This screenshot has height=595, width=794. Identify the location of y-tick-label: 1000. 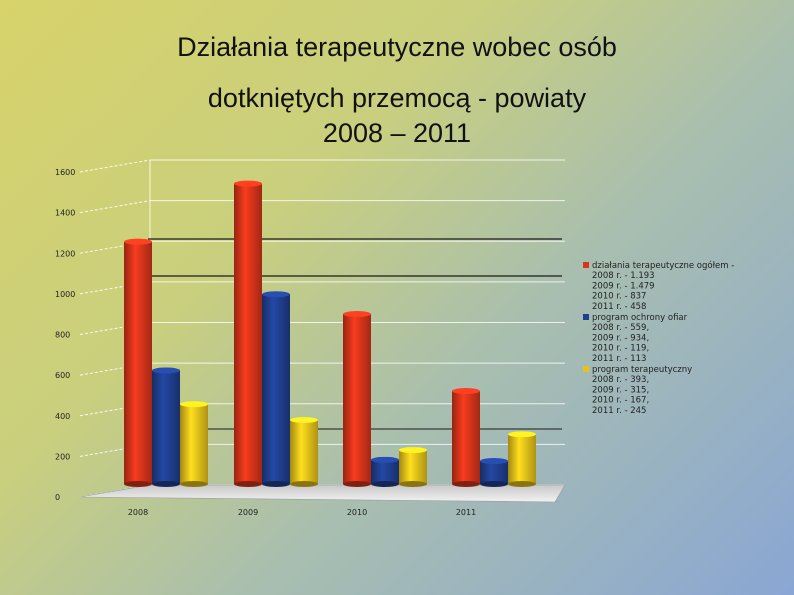
(65, 294).